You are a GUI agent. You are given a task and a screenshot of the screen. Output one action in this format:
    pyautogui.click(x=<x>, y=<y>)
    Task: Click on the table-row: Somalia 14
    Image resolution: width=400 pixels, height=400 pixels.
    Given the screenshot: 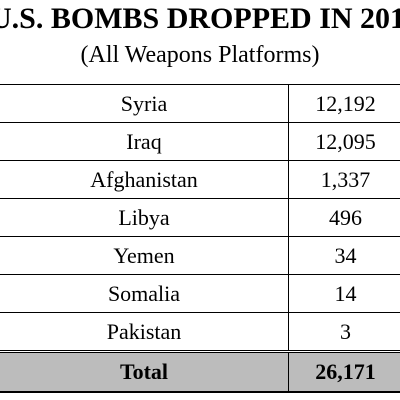 What is the action you would take?
    pyautogui.click(x=200, y=293)
    